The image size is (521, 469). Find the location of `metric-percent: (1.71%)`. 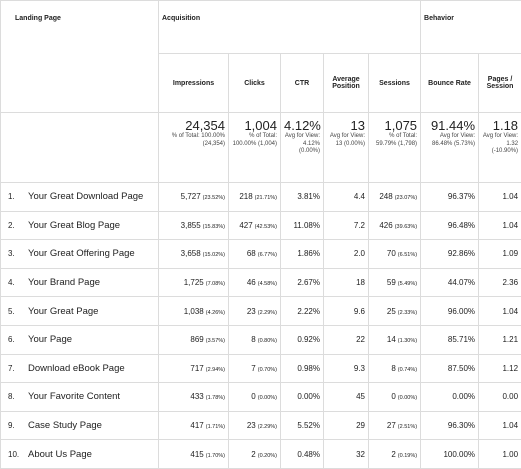

metric-percent: (1.71%) is located at coordinates (215, 427).